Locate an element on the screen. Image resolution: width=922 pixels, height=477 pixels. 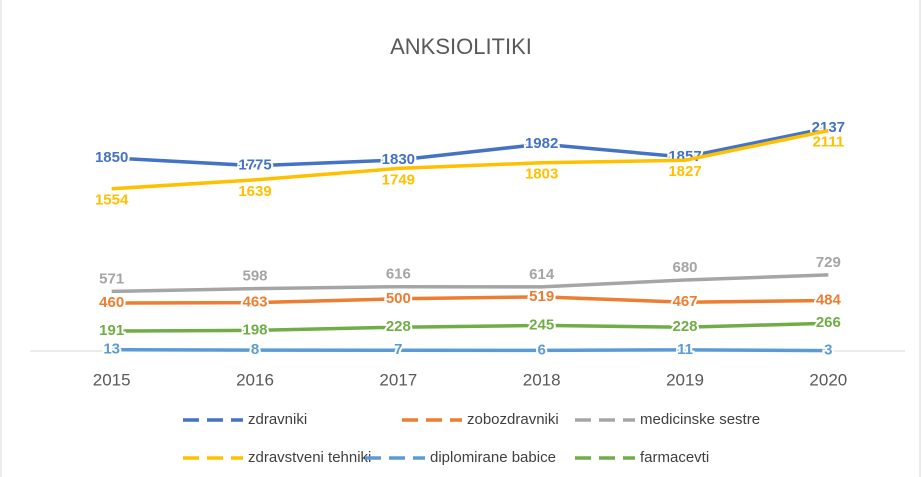
x-tick-label: 2015 is located at coordinates (112, 379).